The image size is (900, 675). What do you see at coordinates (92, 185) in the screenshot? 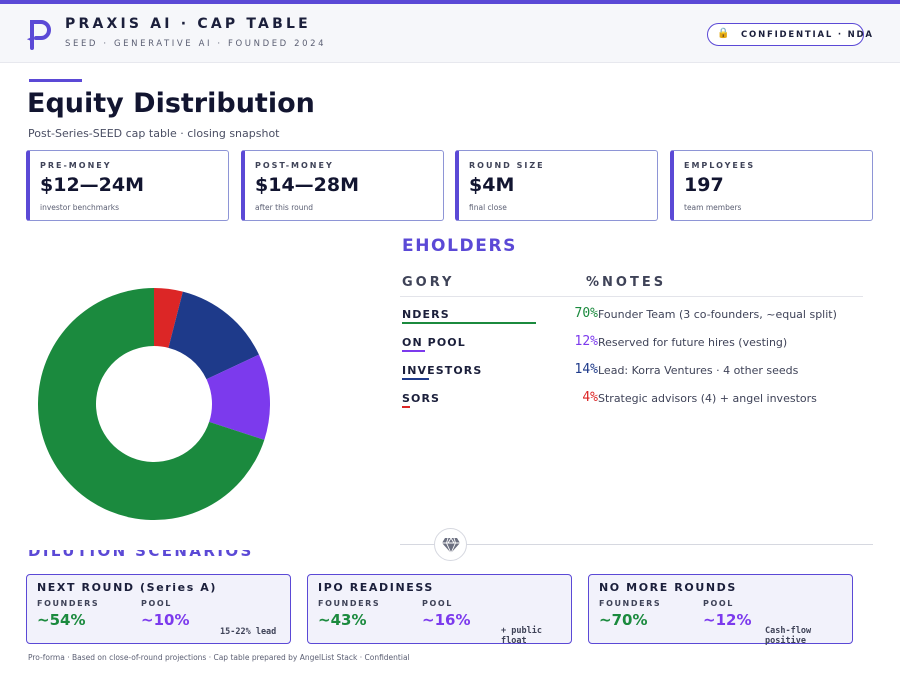
I see `stat-value: $12—24M` at bounding box center [92, 185].